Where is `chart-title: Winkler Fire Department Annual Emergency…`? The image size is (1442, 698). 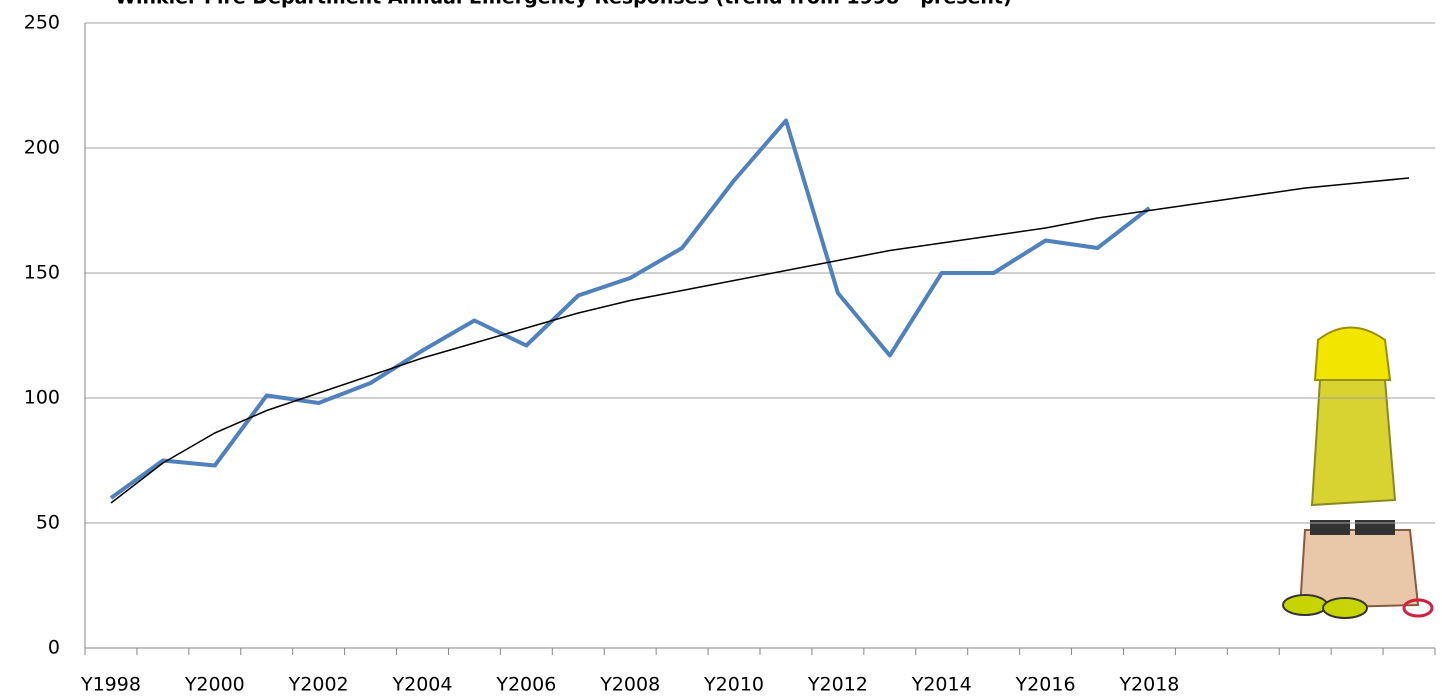 chart-title: Winkler Fire Department Annual Emergency… is located at coordinates (563, 4).